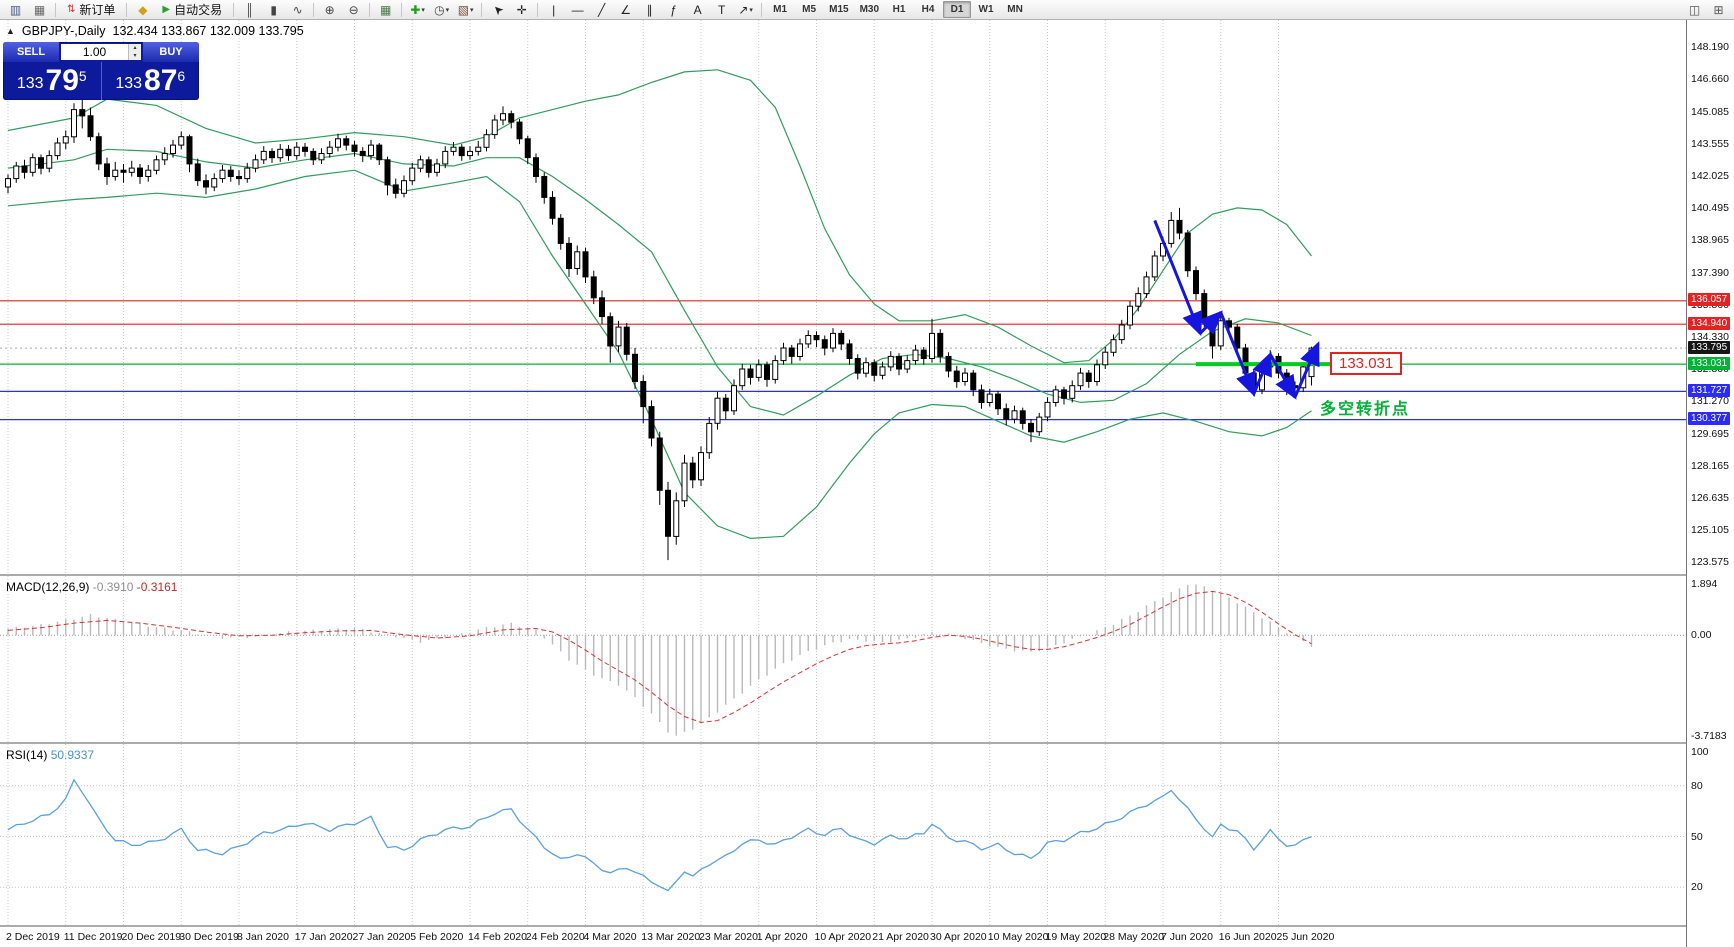  Describe the element at coordinates (1305, 937) in the screenshot. I see `date-label: 25 Jun 2020` at that location.